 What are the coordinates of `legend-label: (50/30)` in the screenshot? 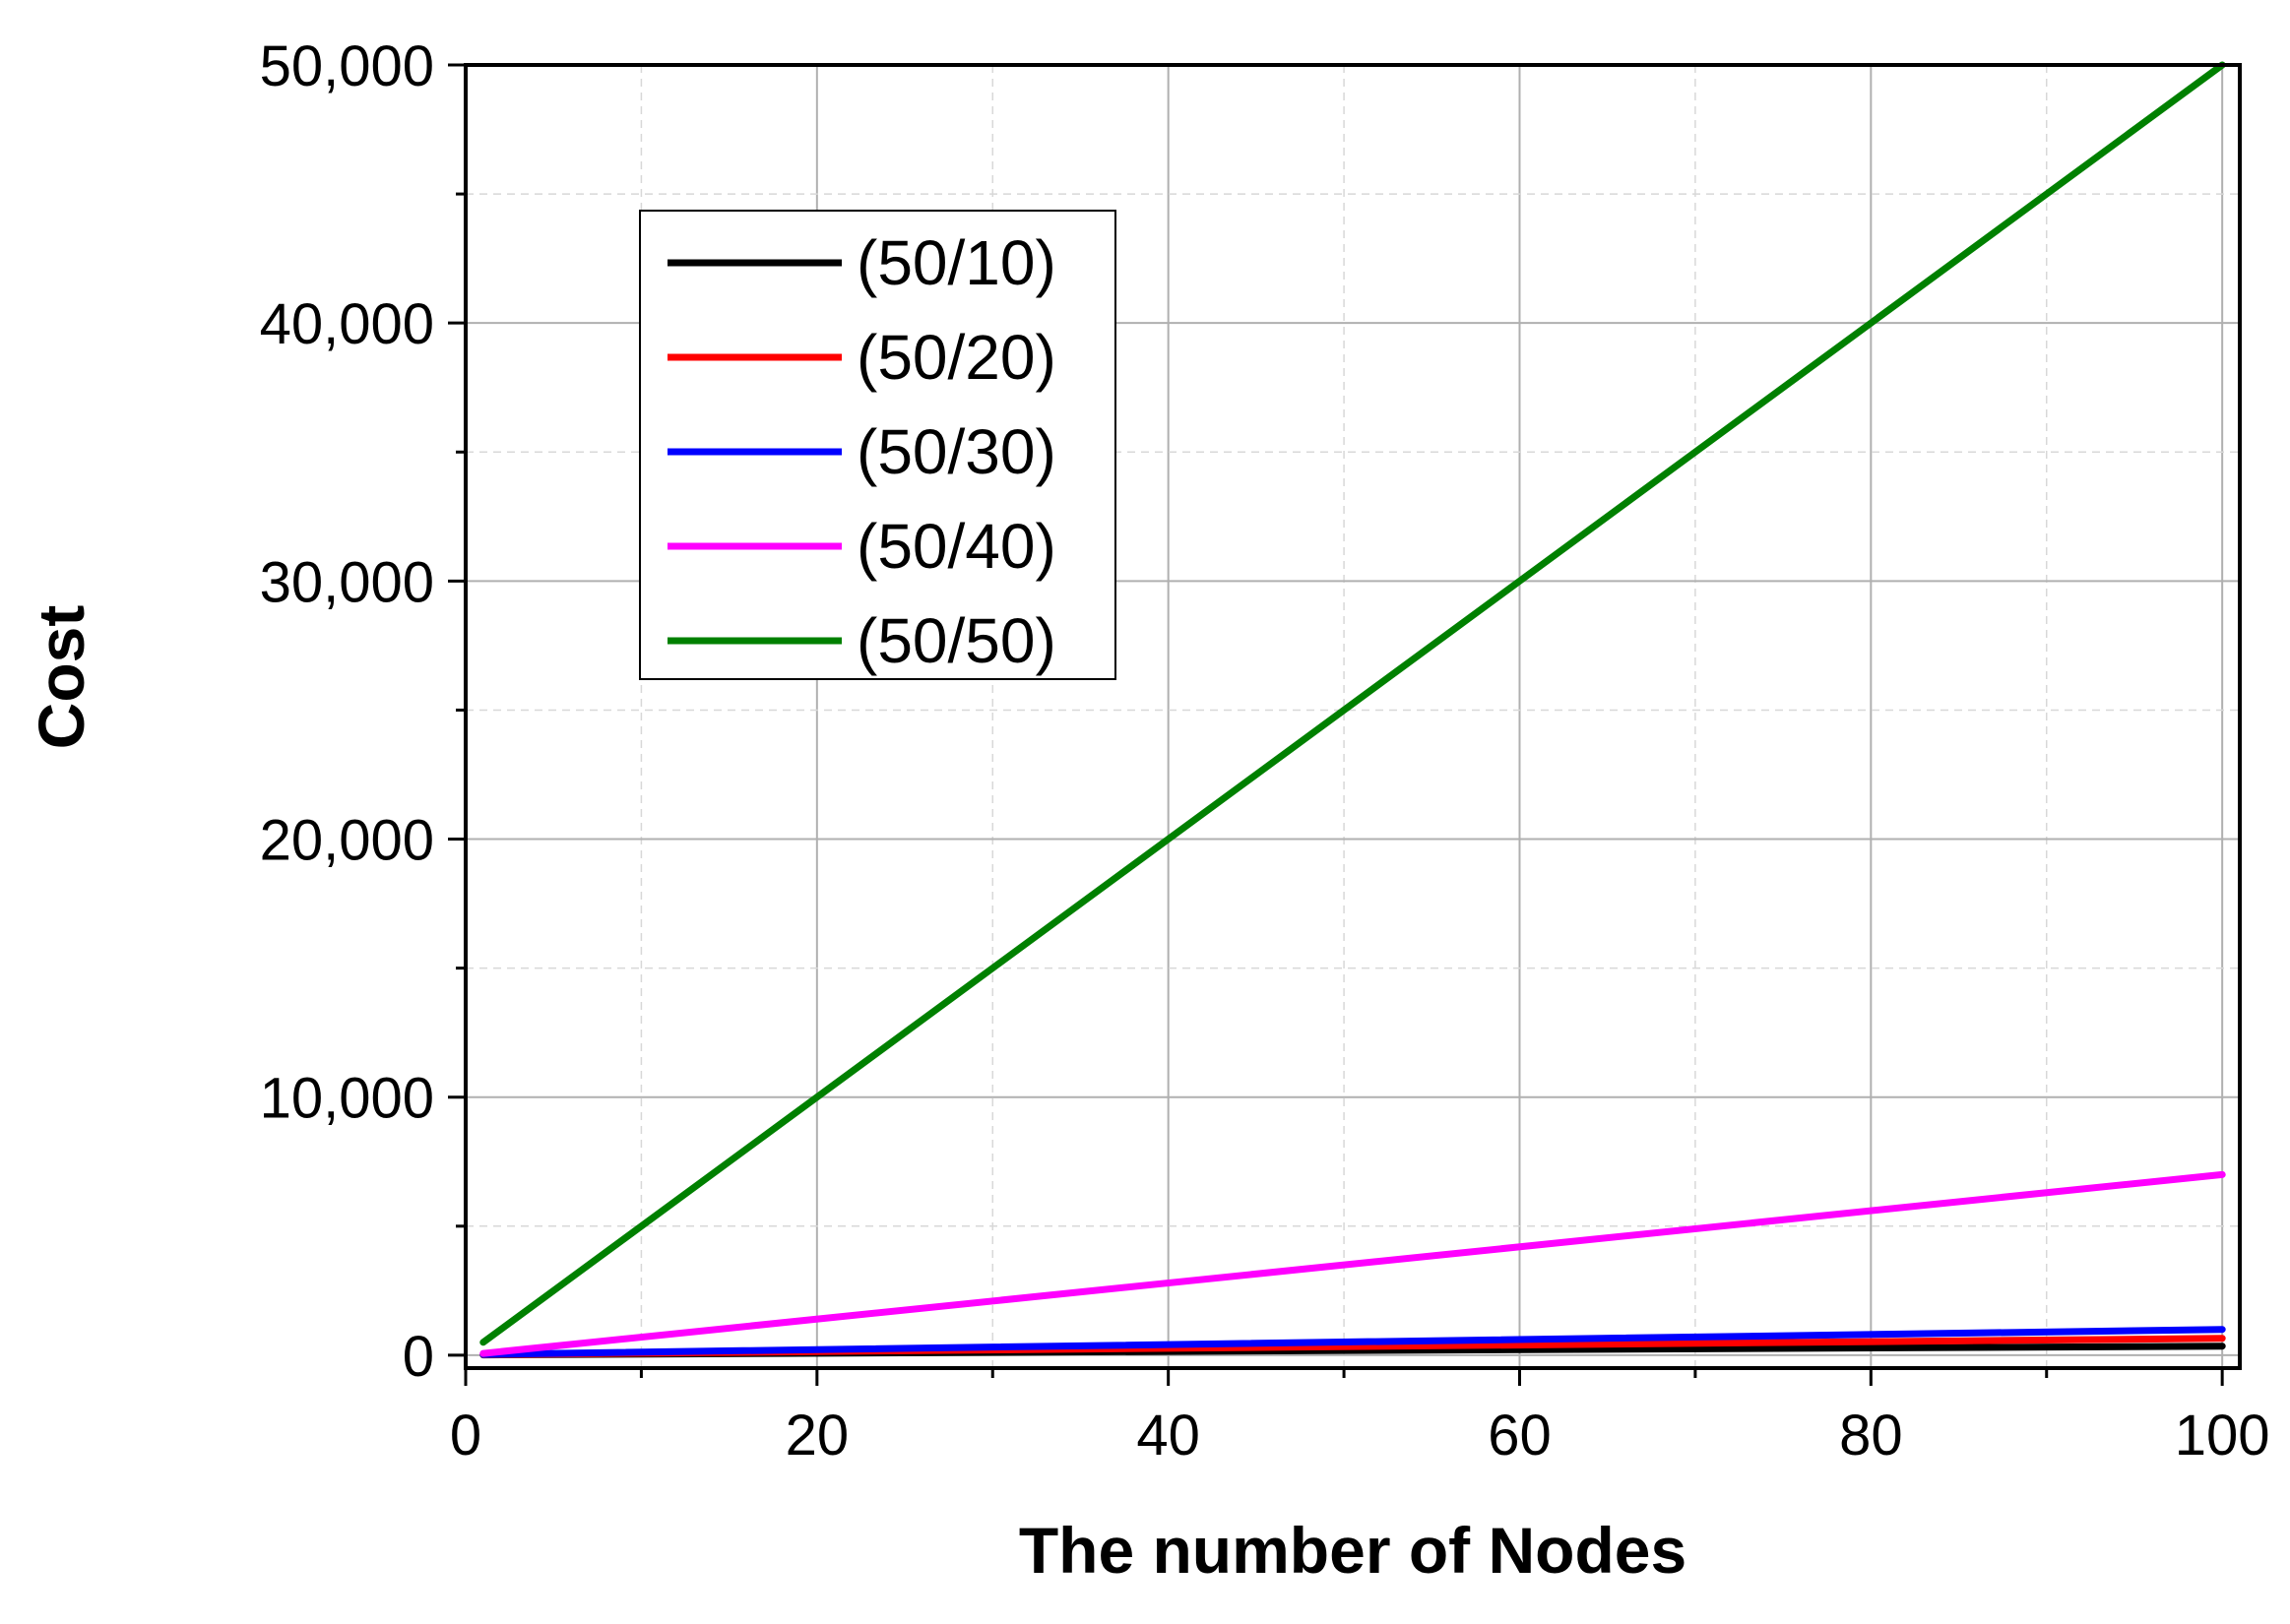 It's located at (956, 451).